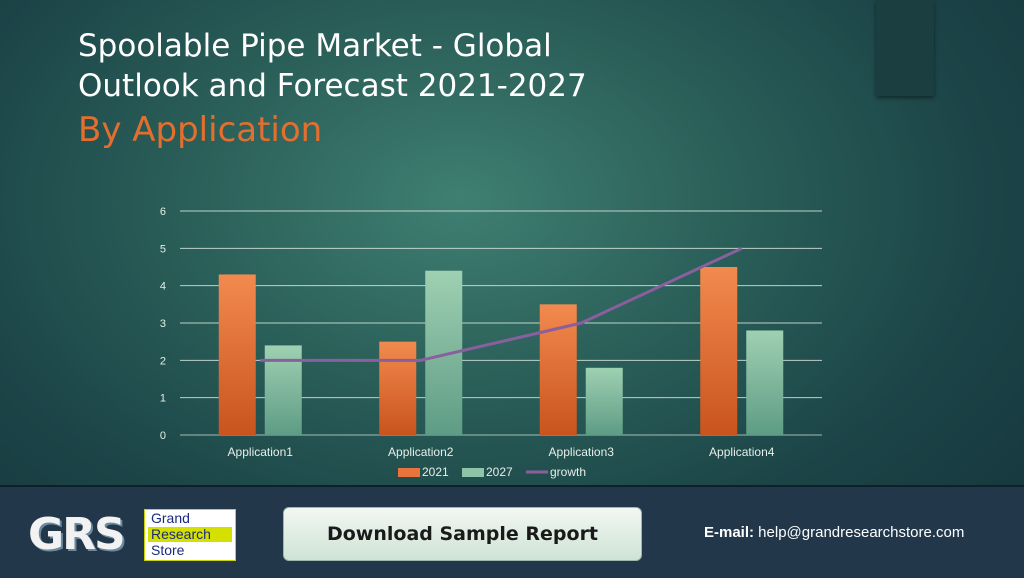 Image resolution: width=1024 pixels, height=578 pixels. Describe the element at coordinates (398, 388) in the screenshot. I see `bar-2021-Application2` at that location.